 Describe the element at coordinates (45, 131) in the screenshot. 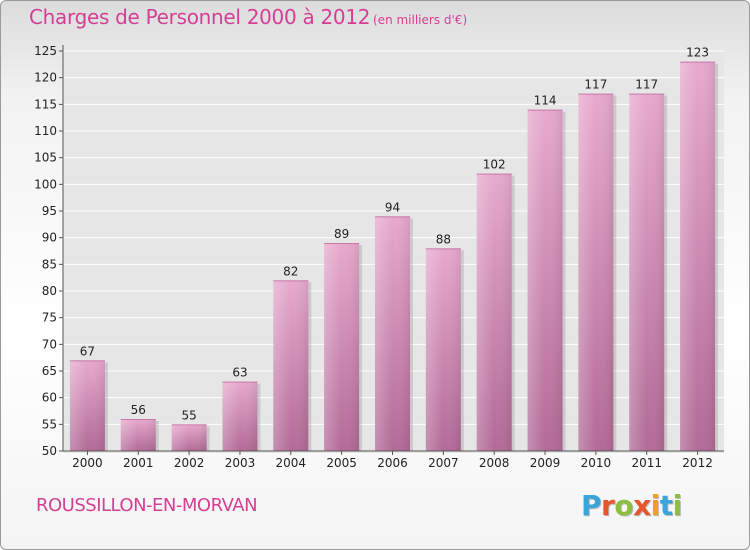

I see `y-tick-label: 110` at that location.